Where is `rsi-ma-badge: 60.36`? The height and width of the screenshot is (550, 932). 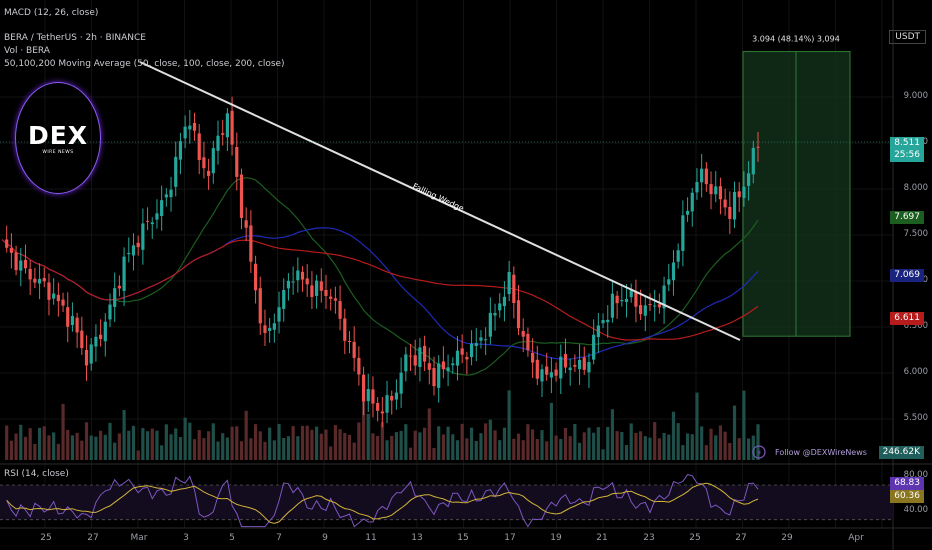
rsi-ma-badge: 60.36 is located at coordinates (907, 496).